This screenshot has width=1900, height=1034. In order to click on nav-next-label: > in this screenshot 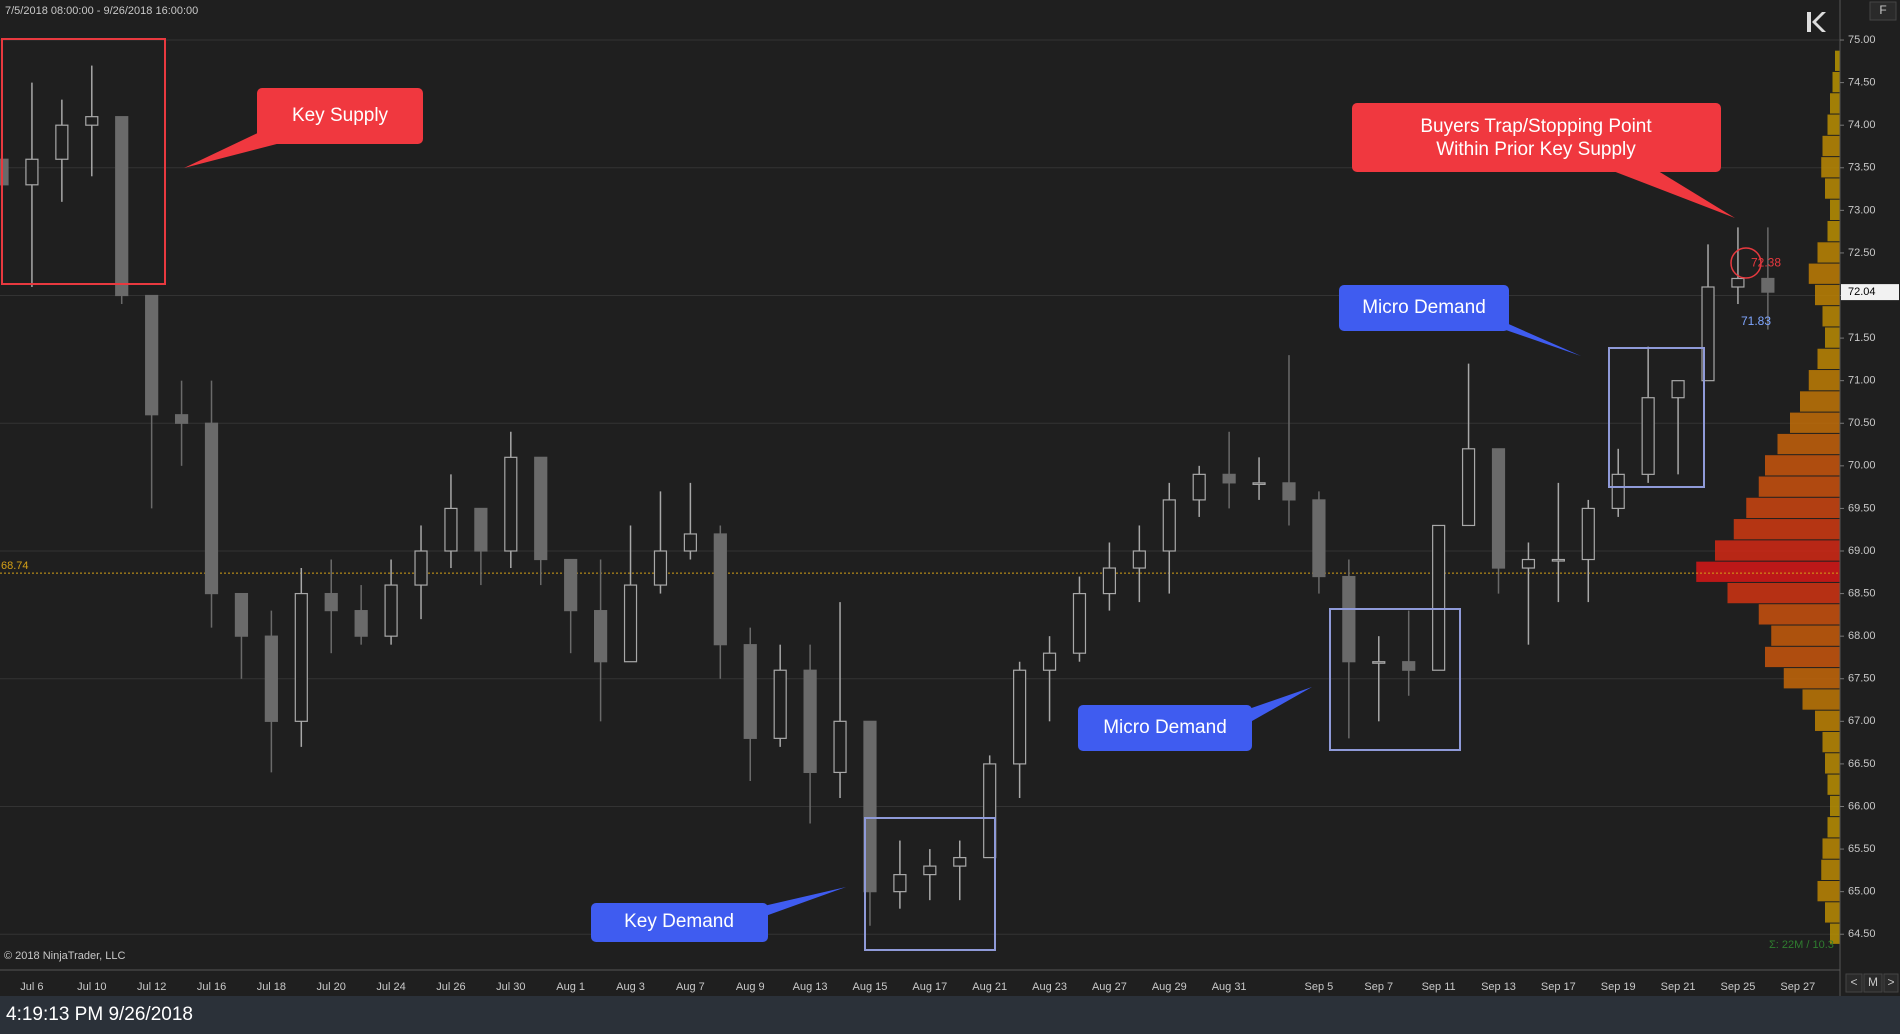, I will do `click(1890, 982)`.